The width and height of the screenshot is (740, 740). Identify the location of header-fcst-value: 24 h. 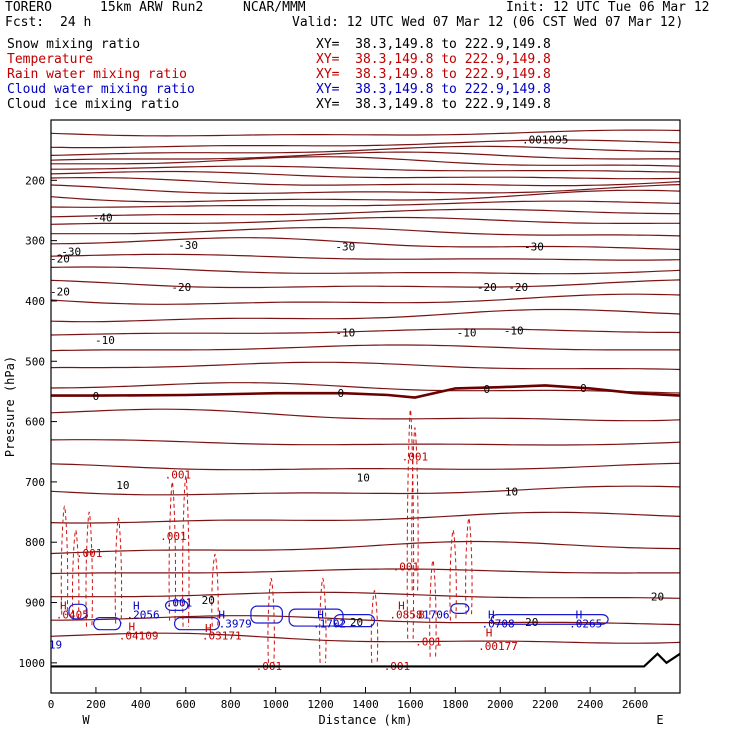
(76, 22).